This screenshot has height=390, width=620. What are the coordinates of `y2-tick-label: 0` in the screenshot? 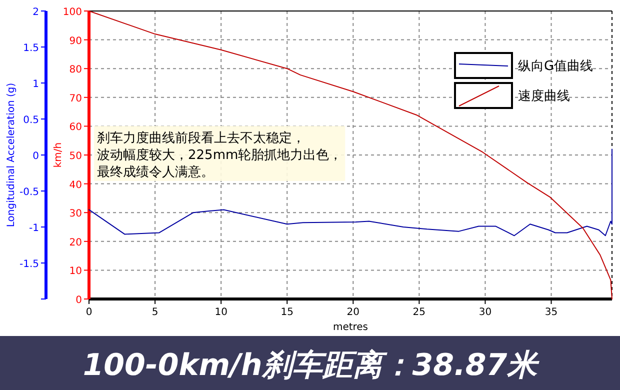 It's located at (35, 156).